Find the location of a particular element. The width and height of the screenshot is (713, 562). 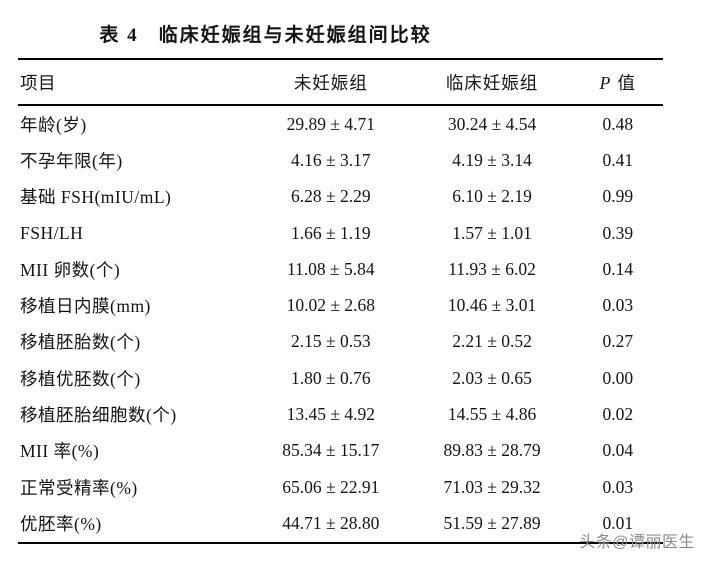

row-pregnant-value: 2.21 ± 0.52 is located at coordinates (492, 341).